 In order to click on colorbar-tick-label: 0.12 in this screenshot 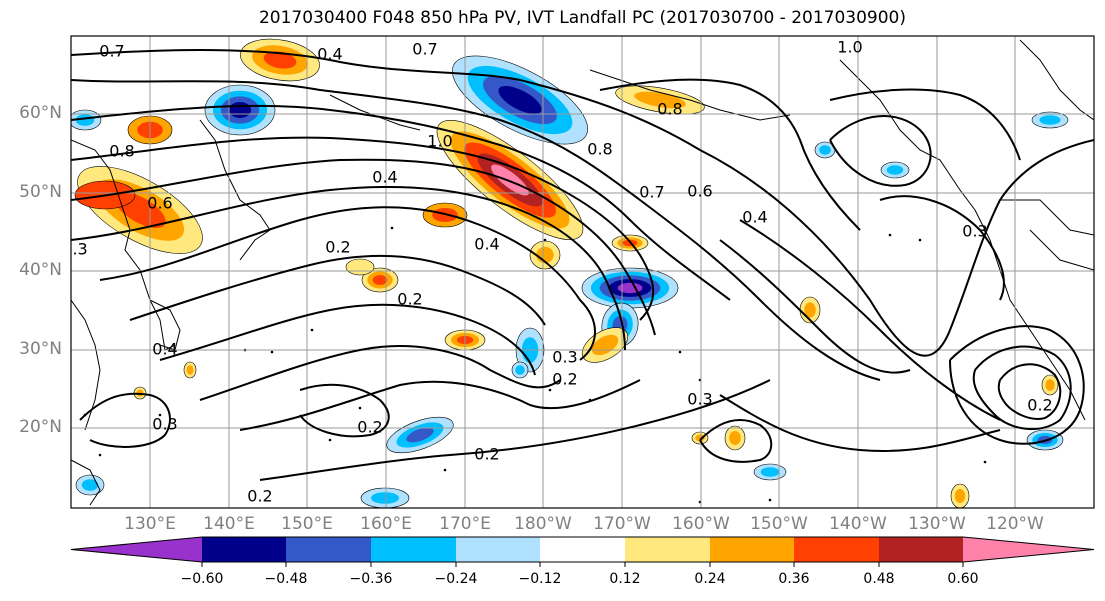, I will do `click(625, 579)`.